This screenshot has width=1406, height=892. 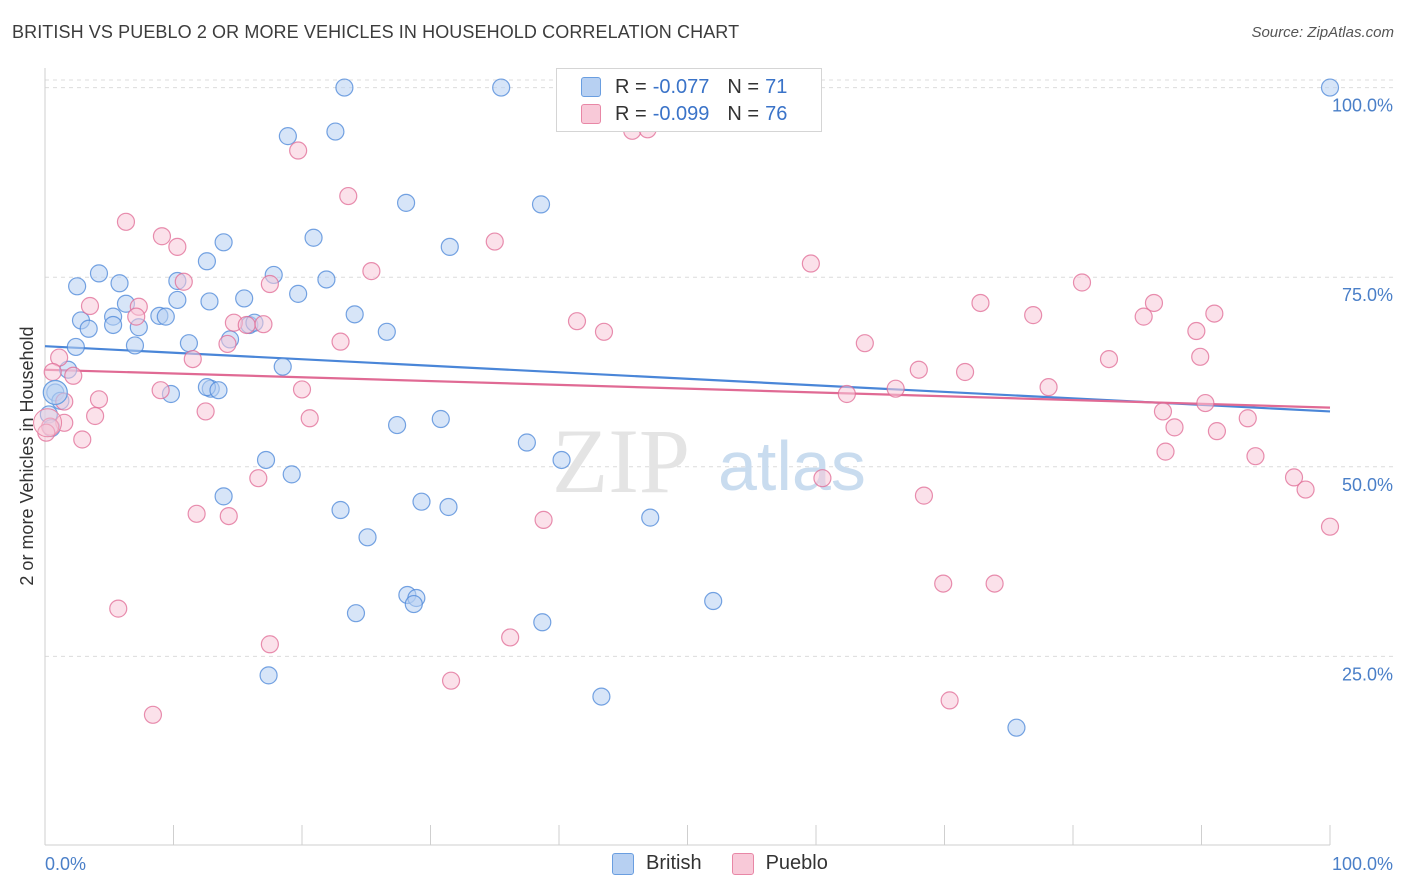 What do you see at coordinates (1367, 674) in the screenshot?
I see `y-tick-label: 25.0%` at bounding box center [1367, 674].